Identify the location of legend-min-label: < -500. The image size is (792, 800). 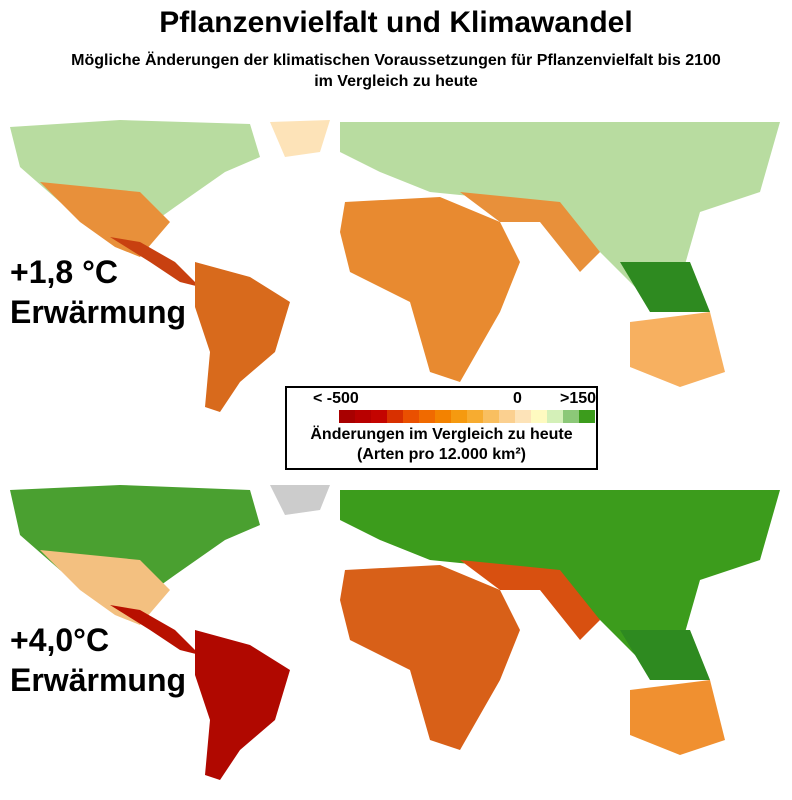
(336, 398).